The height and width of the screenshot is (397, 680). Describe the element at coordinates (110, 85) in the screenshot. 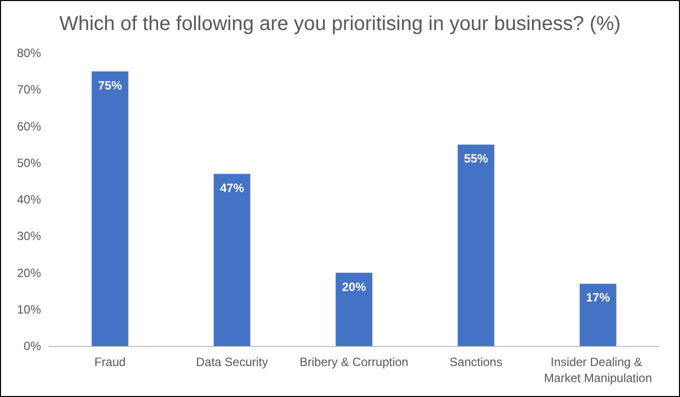

I see `data-label: 75%` at that location.